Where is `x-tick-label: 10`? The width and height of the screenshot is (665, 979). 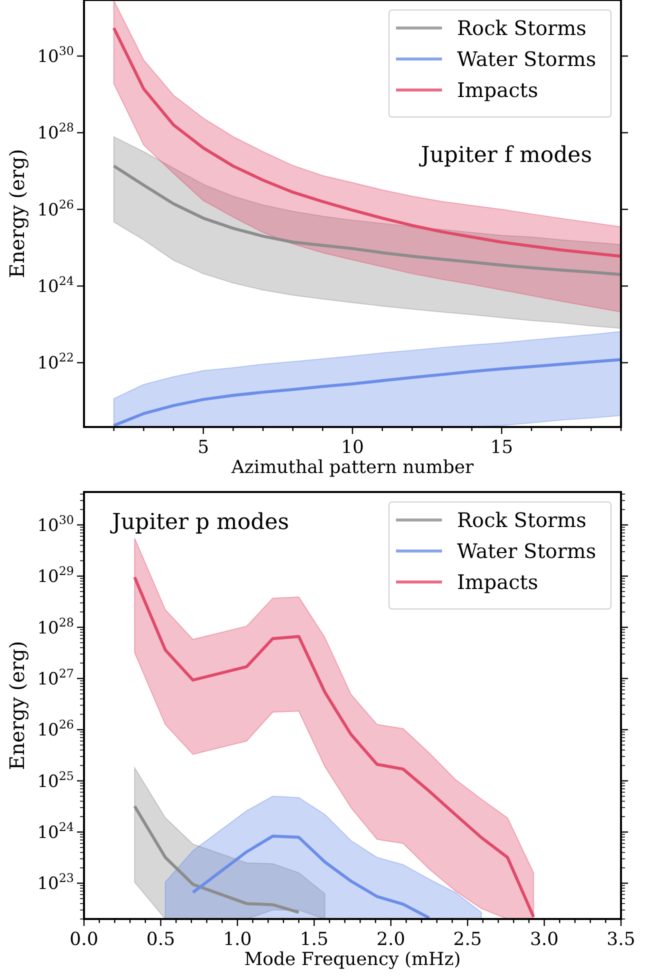
x-tick-label: 10 is located at coordinates (352, 447).